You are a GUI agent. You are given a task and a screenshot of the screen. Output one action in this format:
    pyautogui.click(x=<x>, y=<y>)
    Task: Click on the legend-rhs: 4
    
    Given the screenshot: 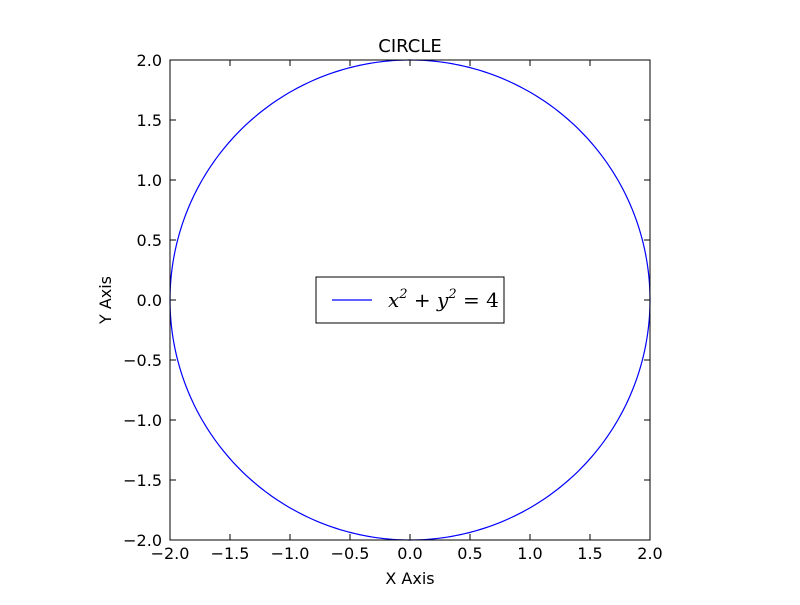 What is the action you would take?
    pyautogui.click(x=492, y=300)
    